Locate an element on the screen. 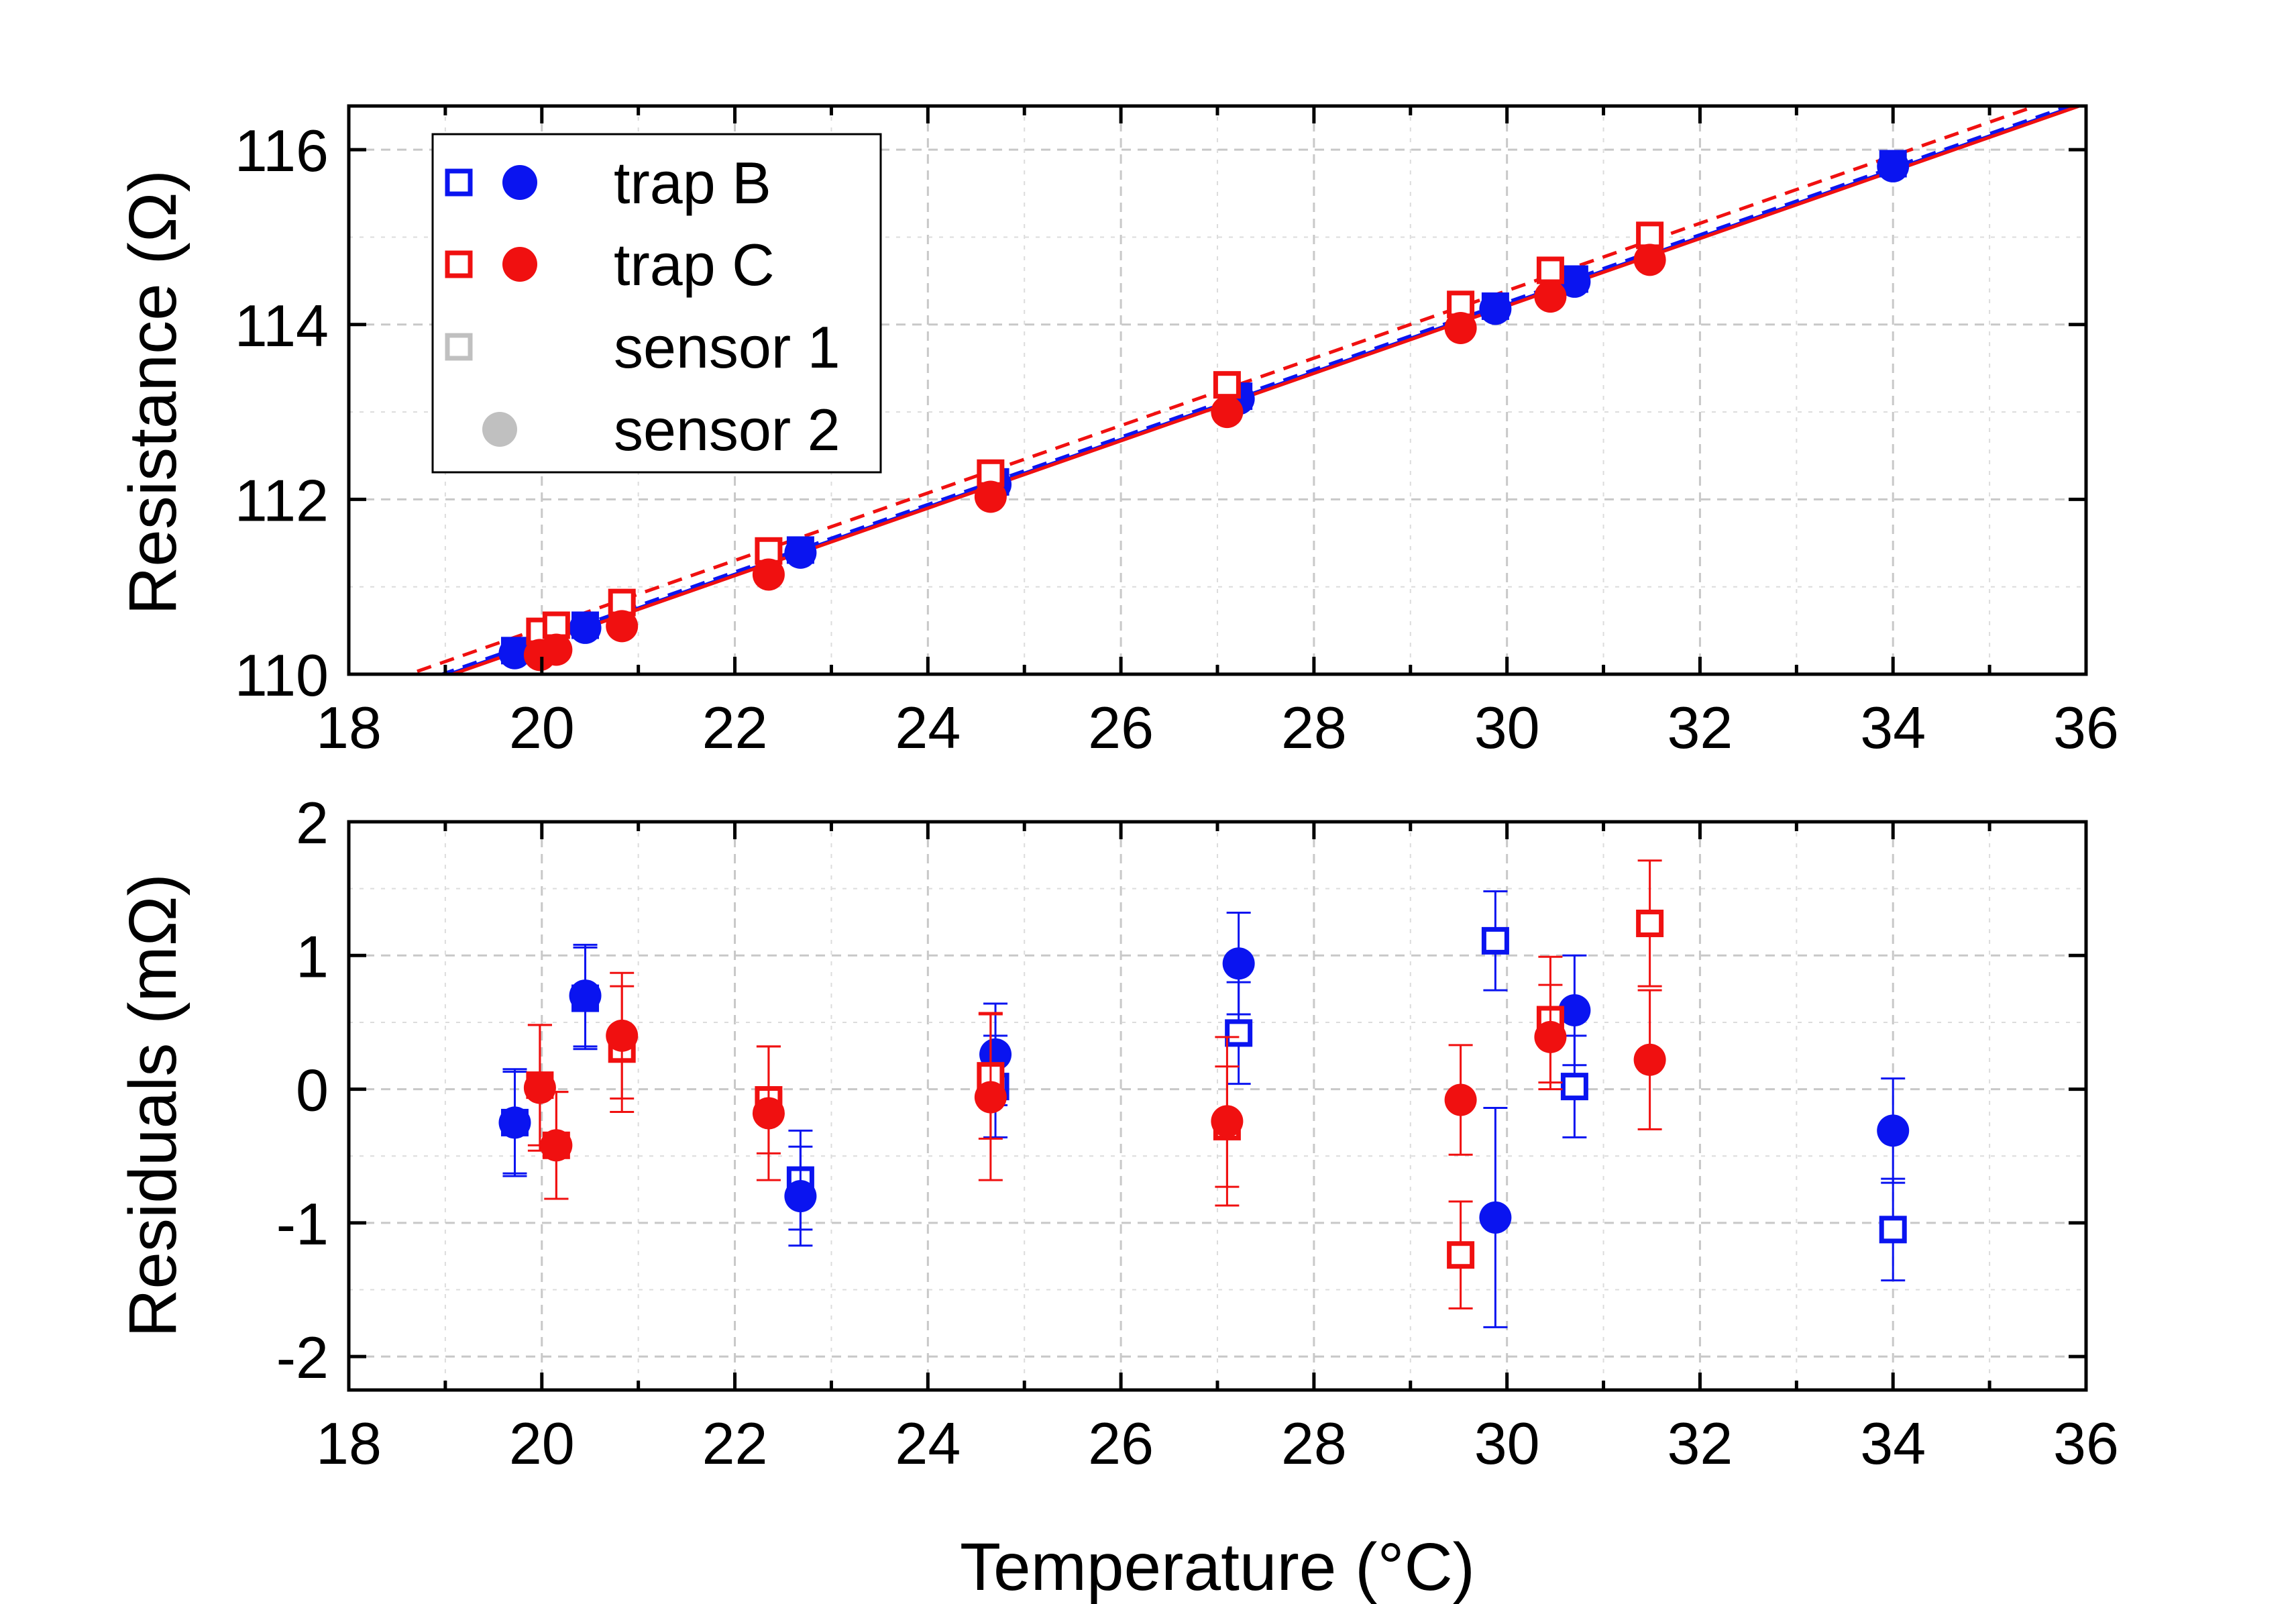  resistance-ytick-label: 110 is located at coordinates (282, 675).